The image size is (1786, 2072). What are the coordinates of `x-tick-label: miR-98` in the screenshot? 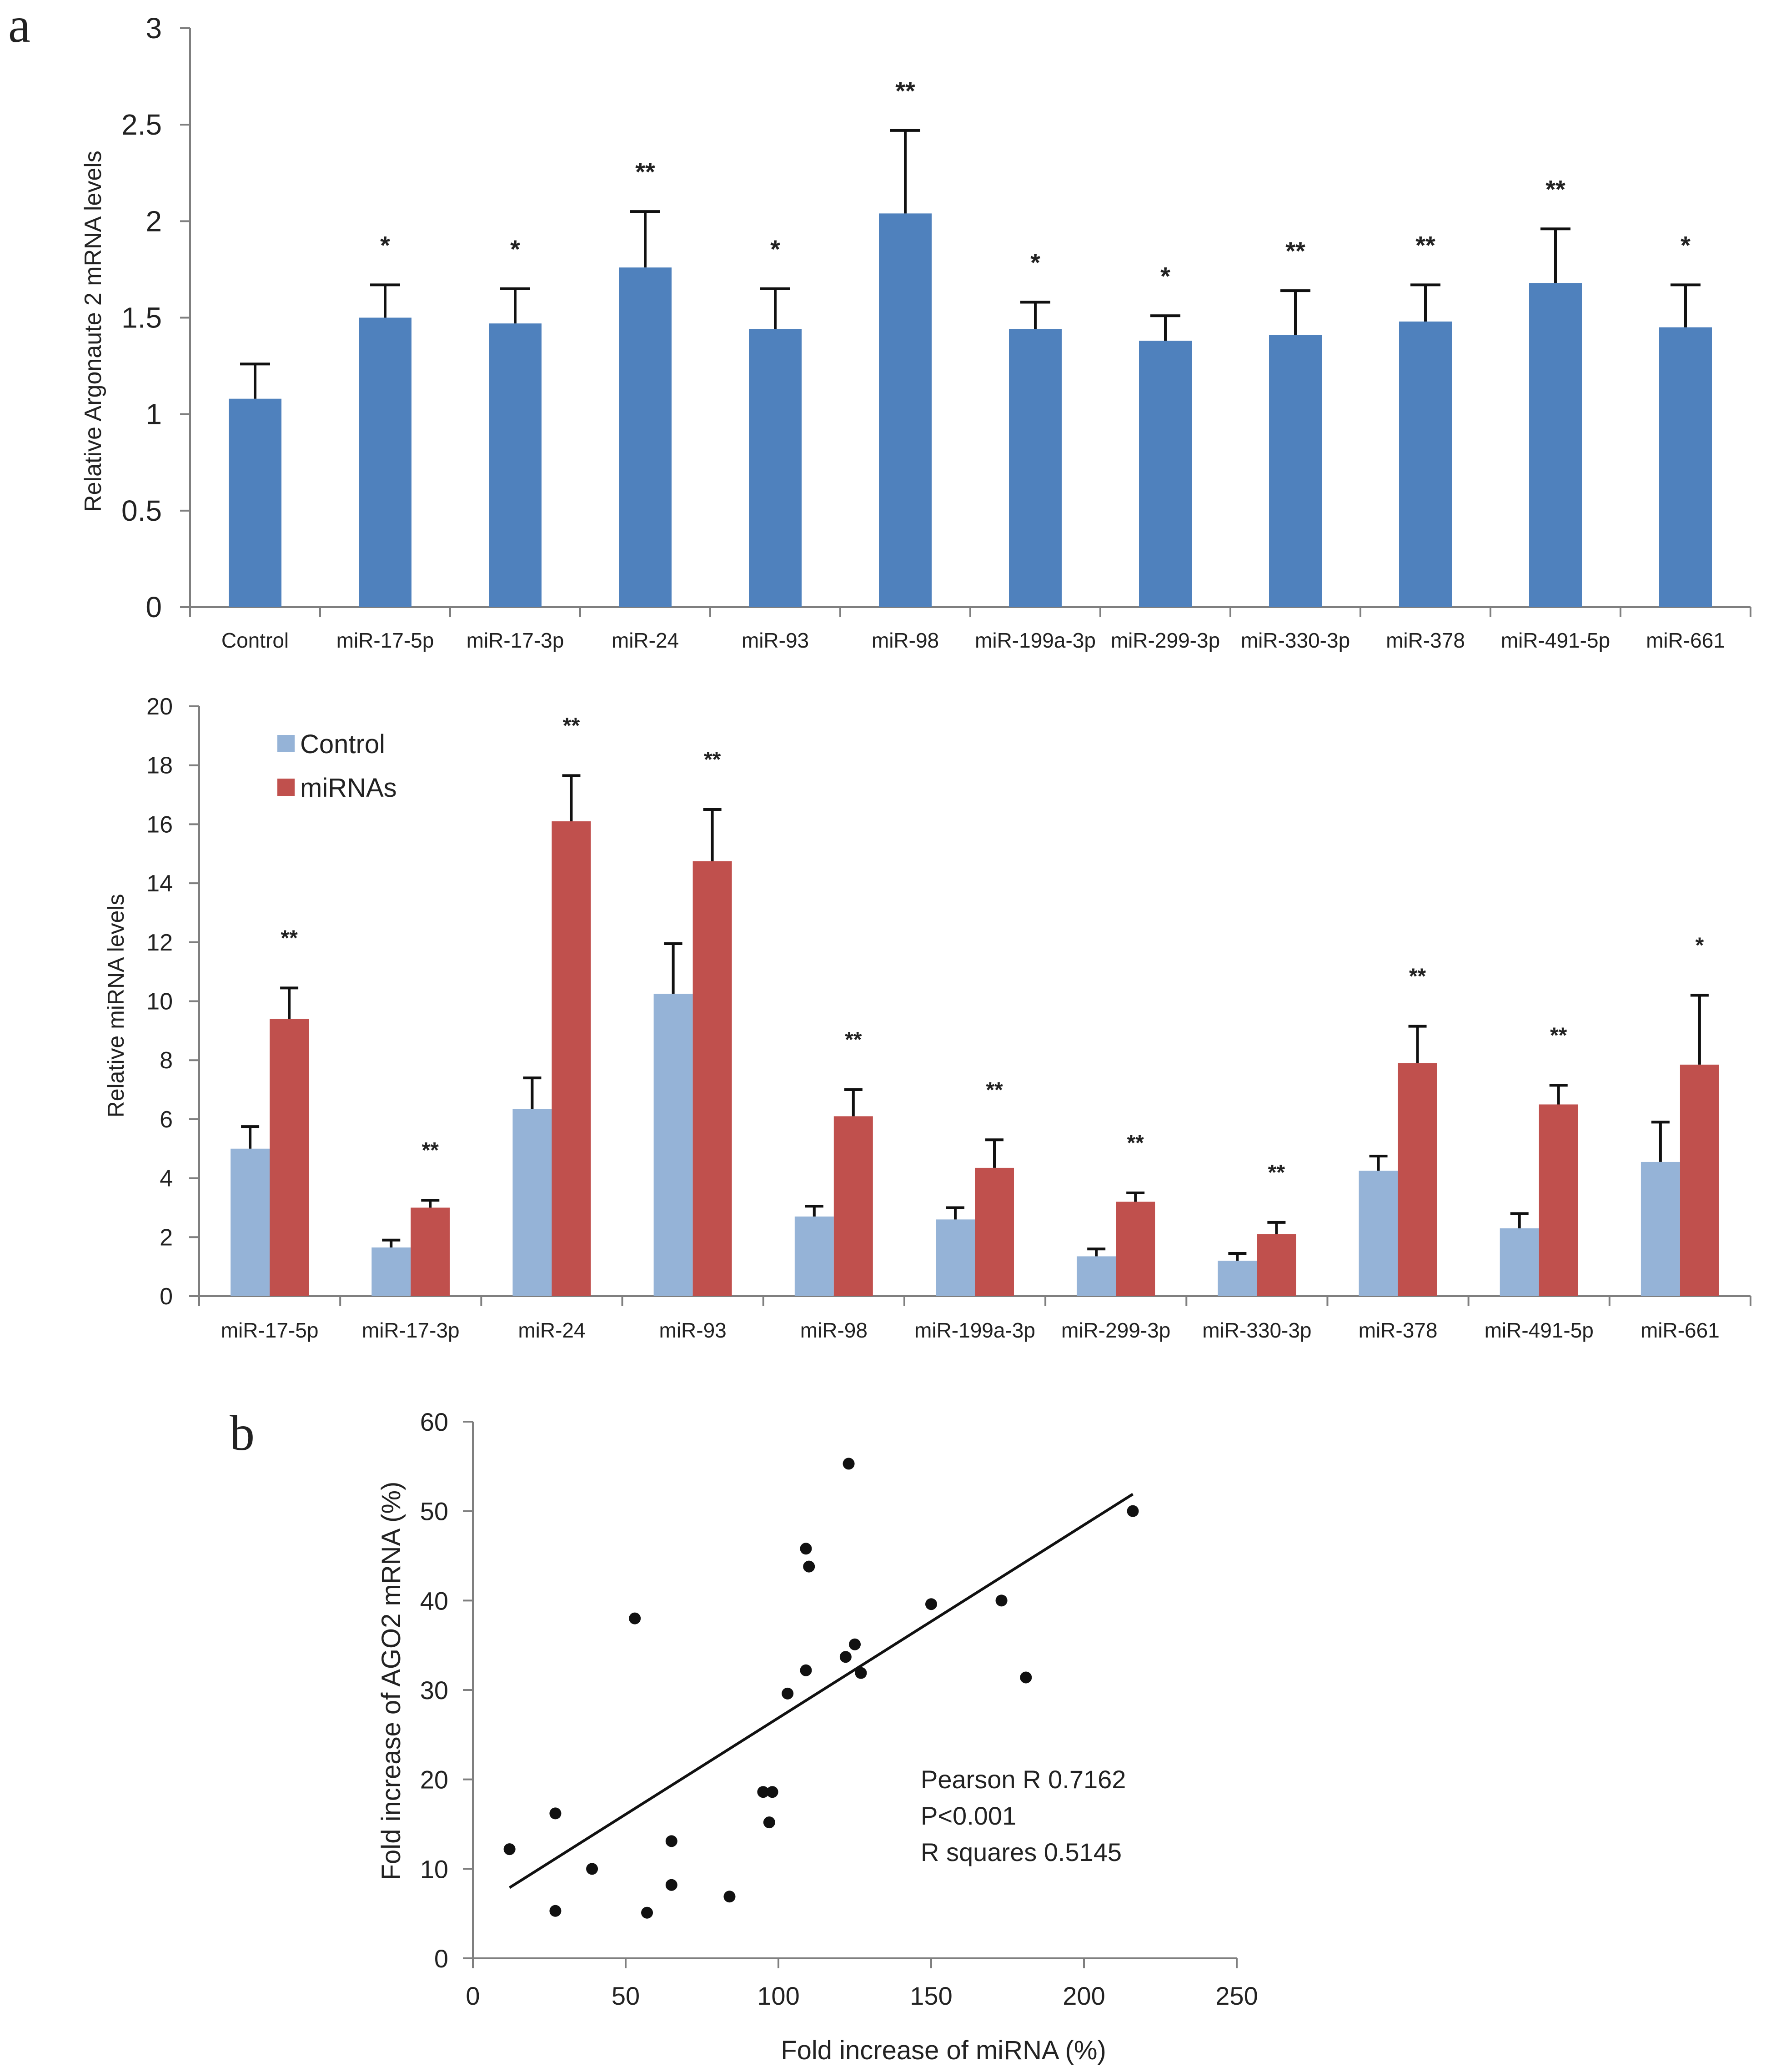 It's located at (834, 1330).